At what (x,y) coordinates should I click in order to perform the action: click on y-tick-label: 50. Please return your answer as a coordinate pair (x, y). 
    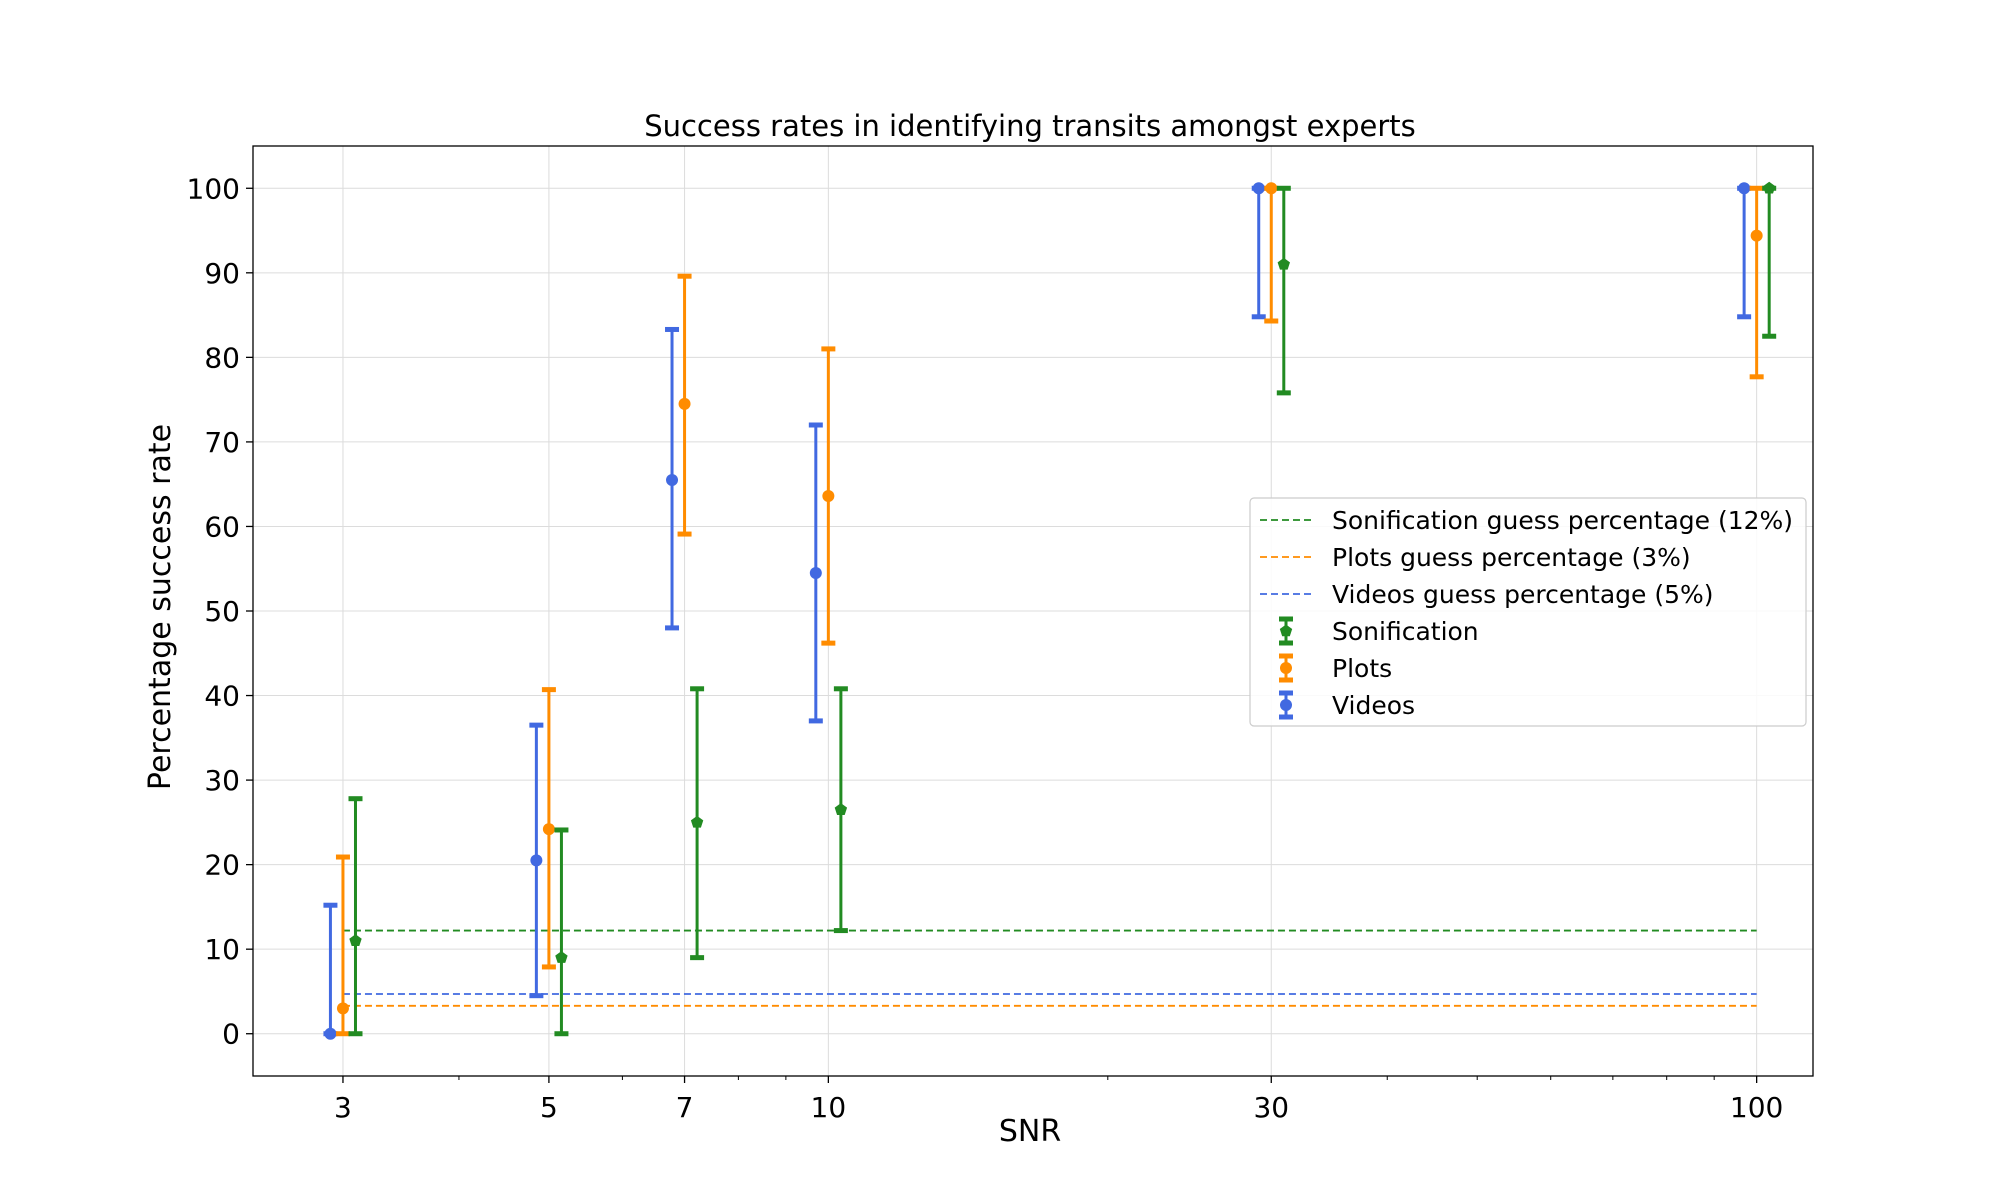
    Looking at the image, I should click on (222, 611).